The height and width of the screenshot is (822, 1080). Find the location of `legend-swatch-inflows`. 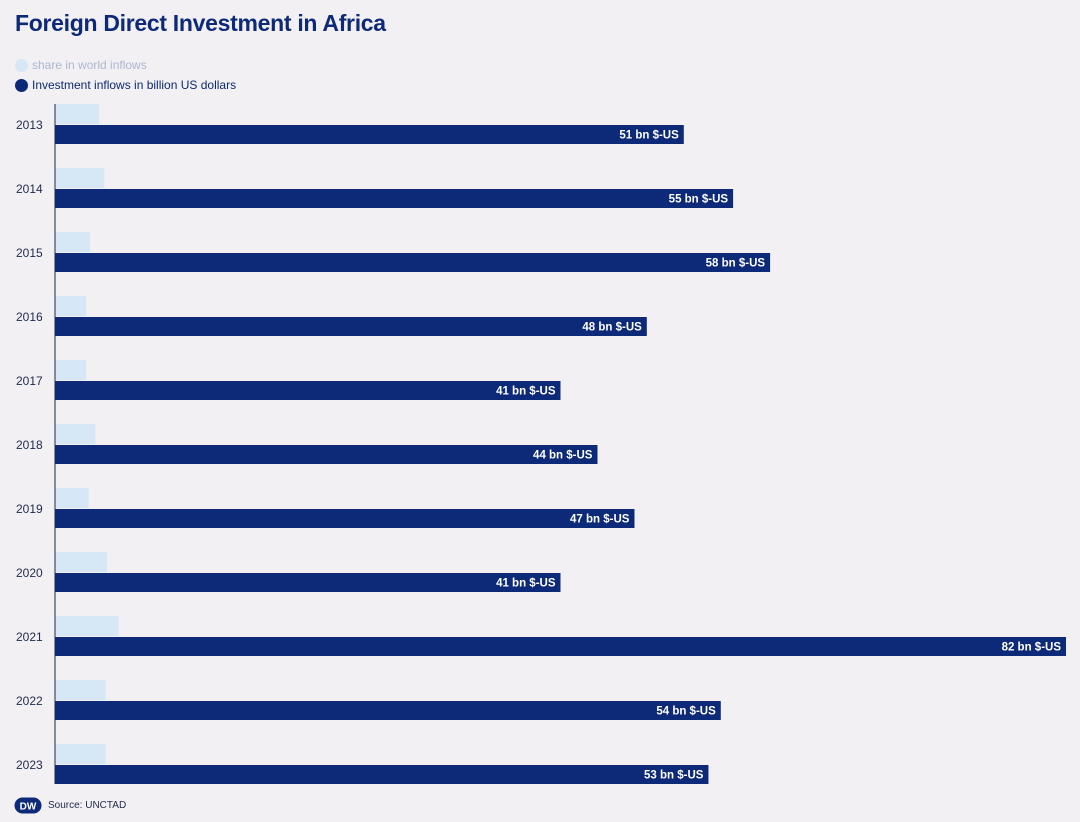

legend-swatch-inflows is located at coordinates (21, 85).